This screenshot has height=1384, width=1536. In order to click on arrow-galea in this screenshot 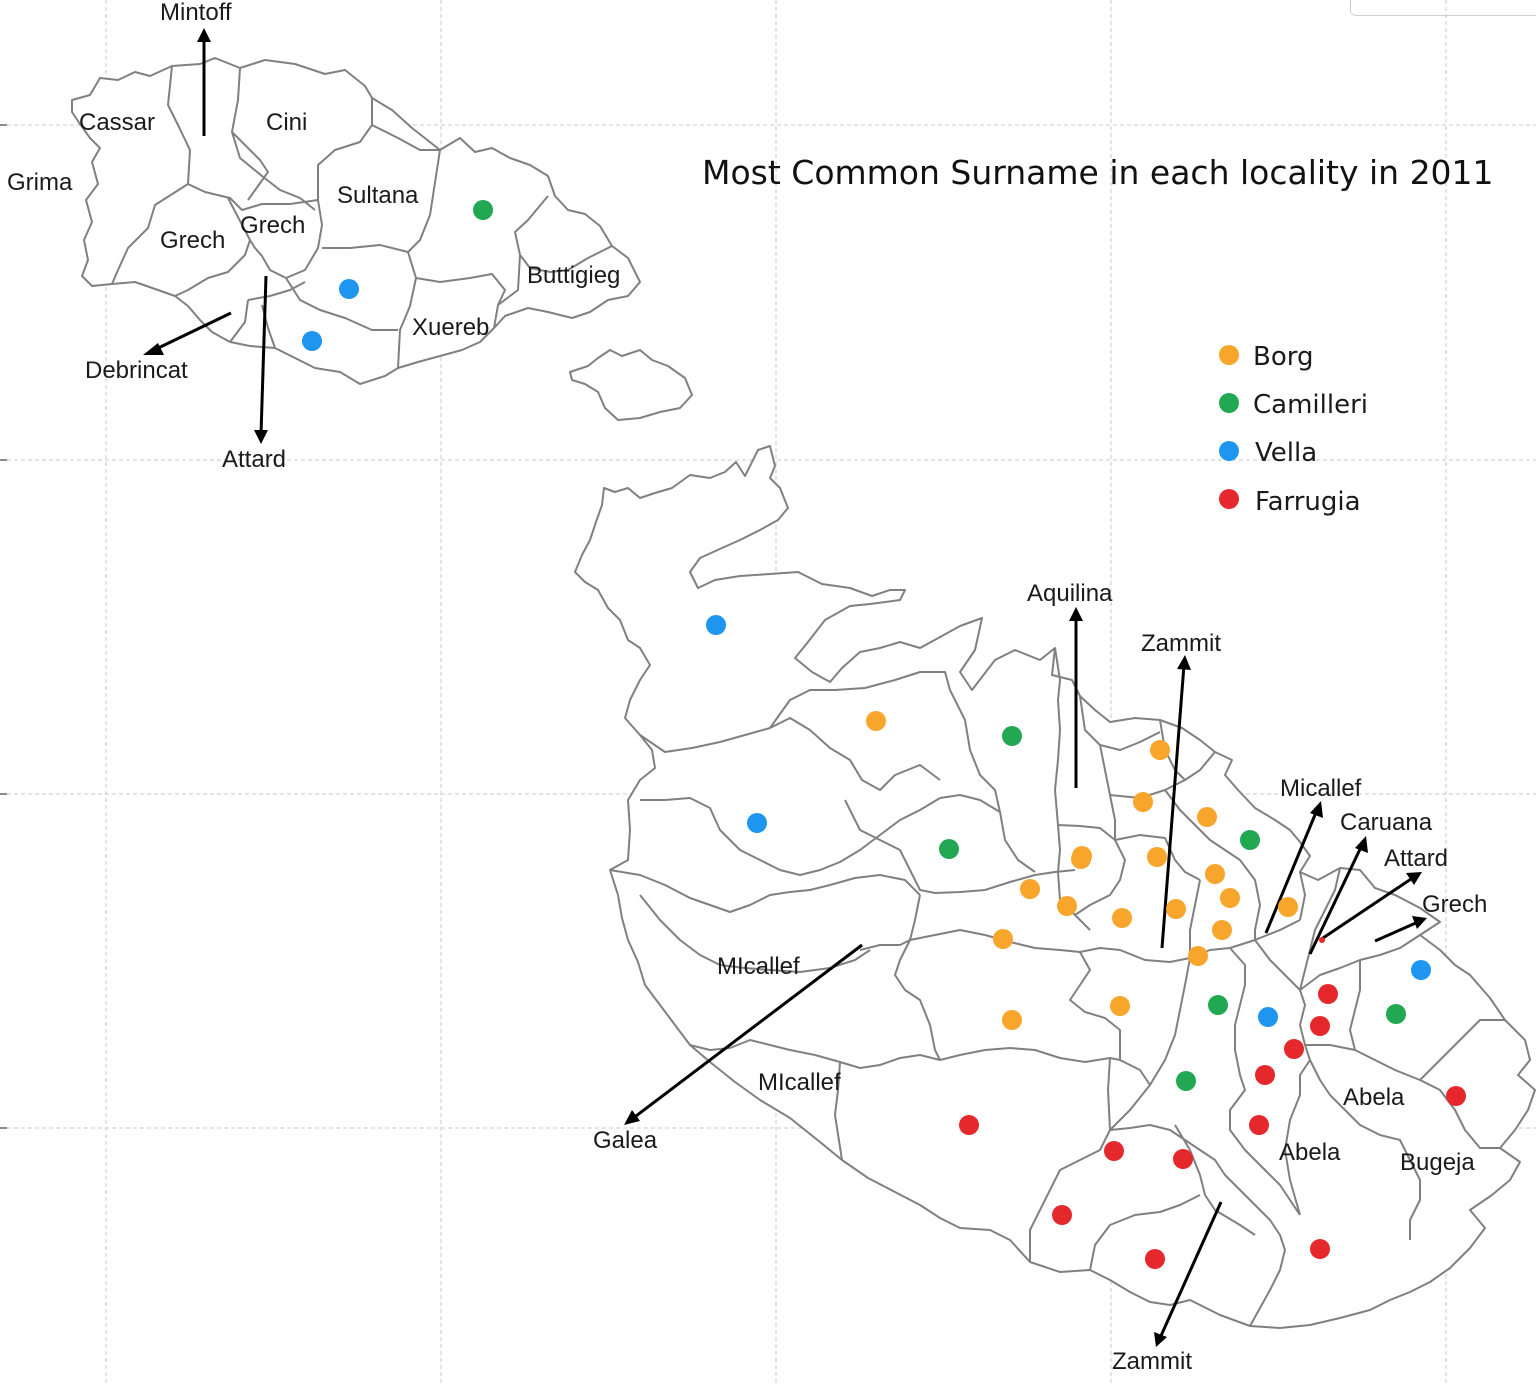, I will do `click(747, 1032)`.